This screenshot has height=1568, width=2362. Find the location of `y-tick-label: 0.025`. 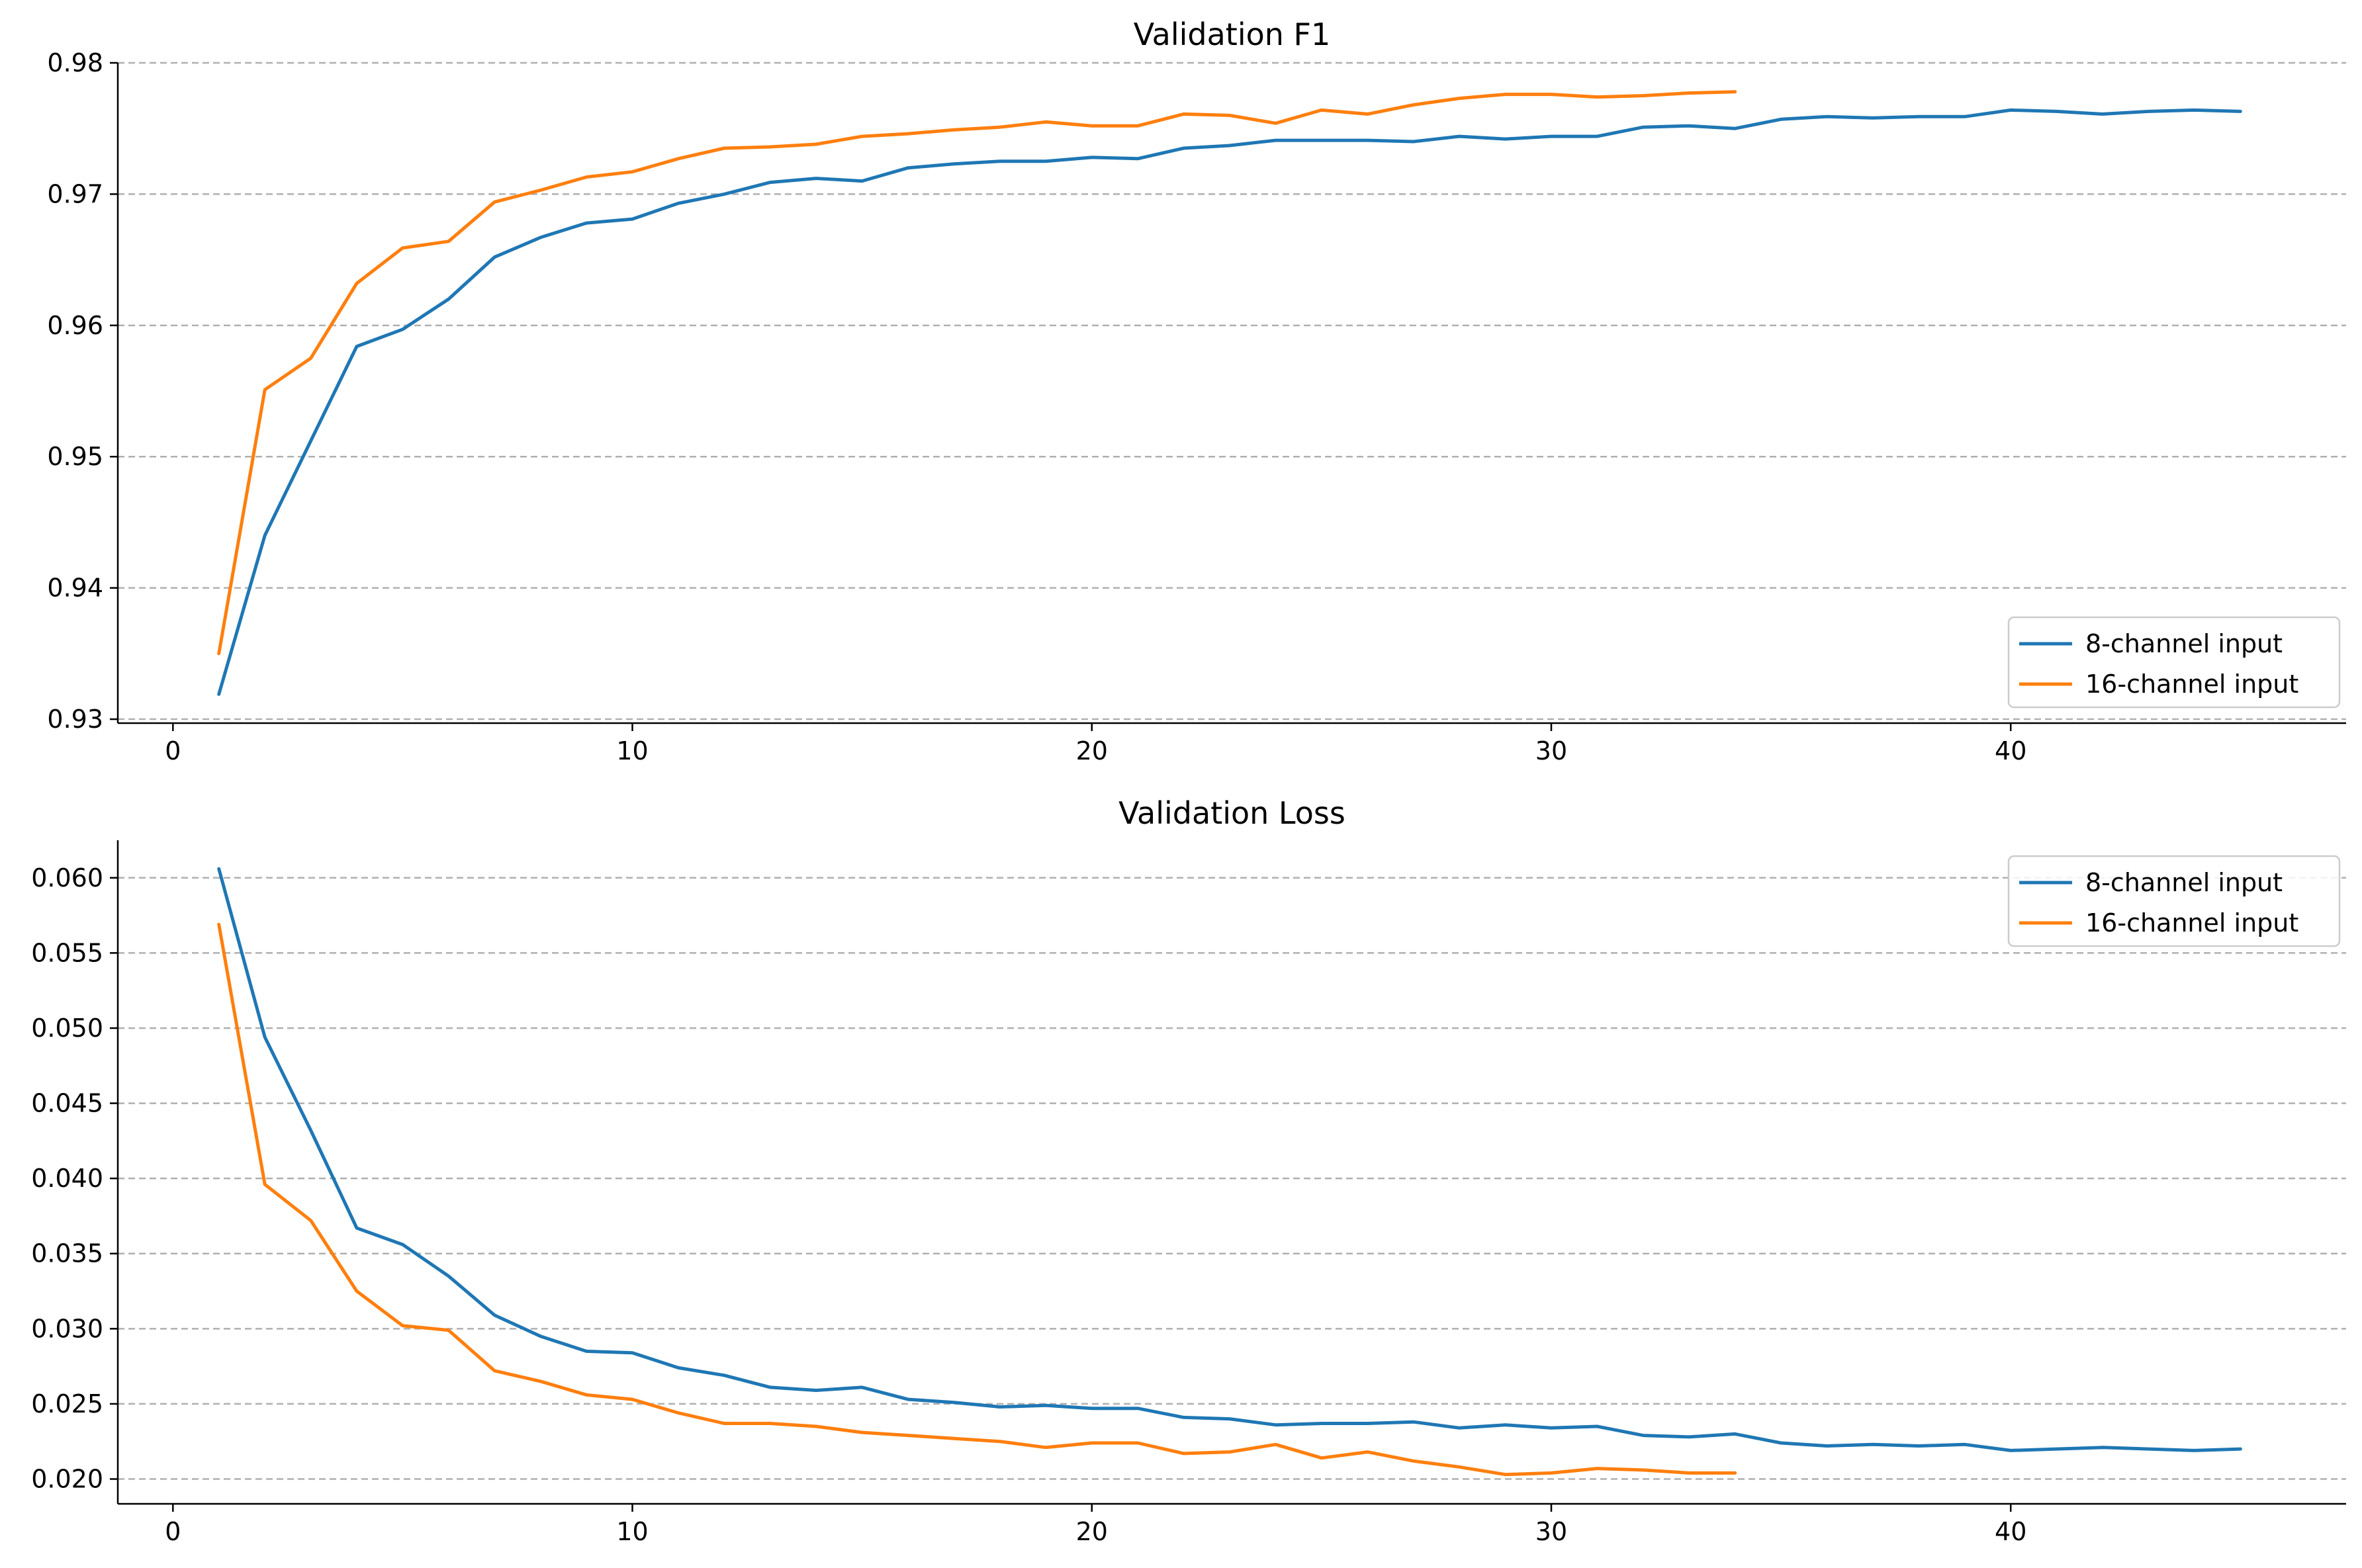

y-tick-label: 0.025 is located at coordinates (67, 1404).